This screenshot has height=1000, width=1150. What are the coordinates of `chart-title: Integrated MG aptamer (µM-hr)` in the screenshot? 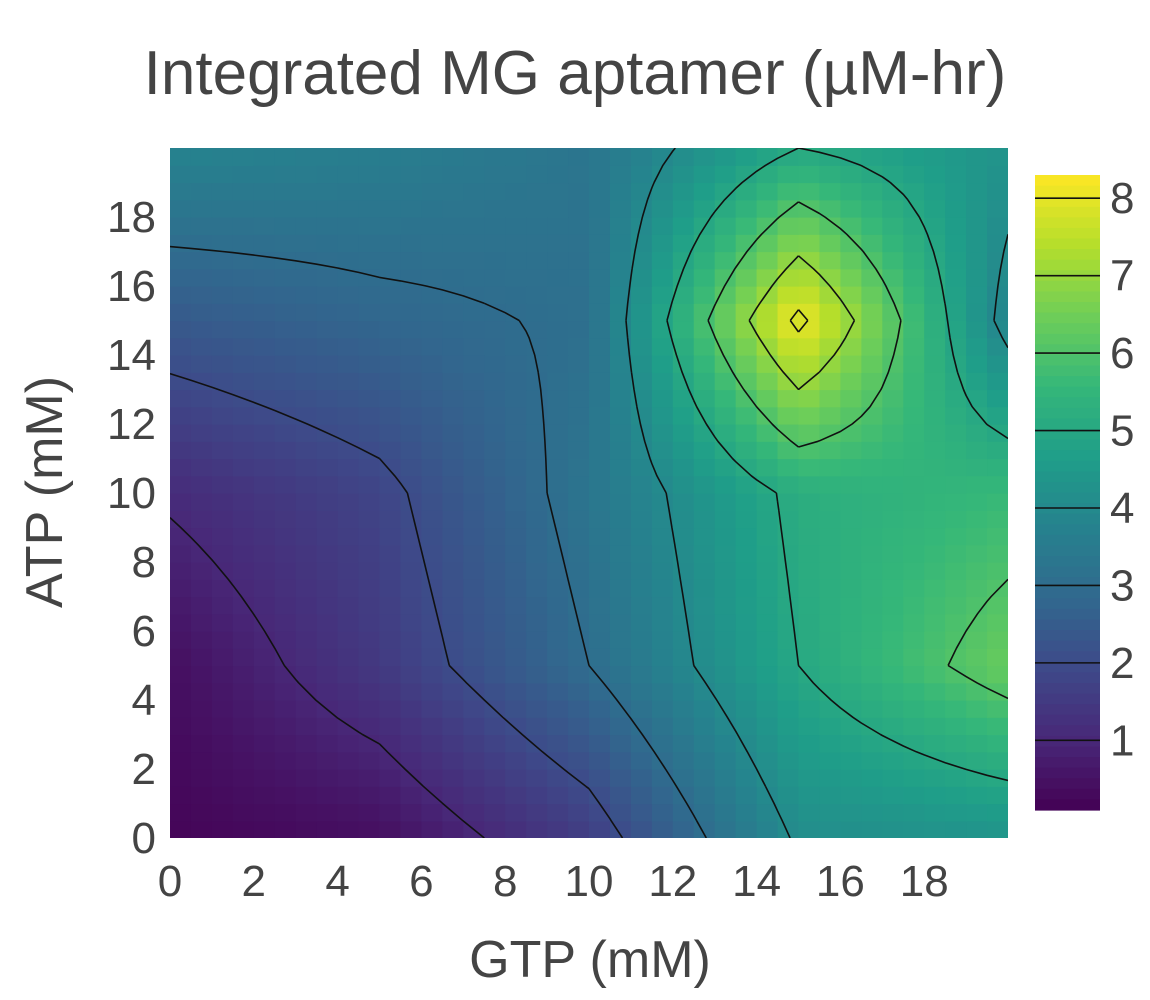 It's located at (575, 73).